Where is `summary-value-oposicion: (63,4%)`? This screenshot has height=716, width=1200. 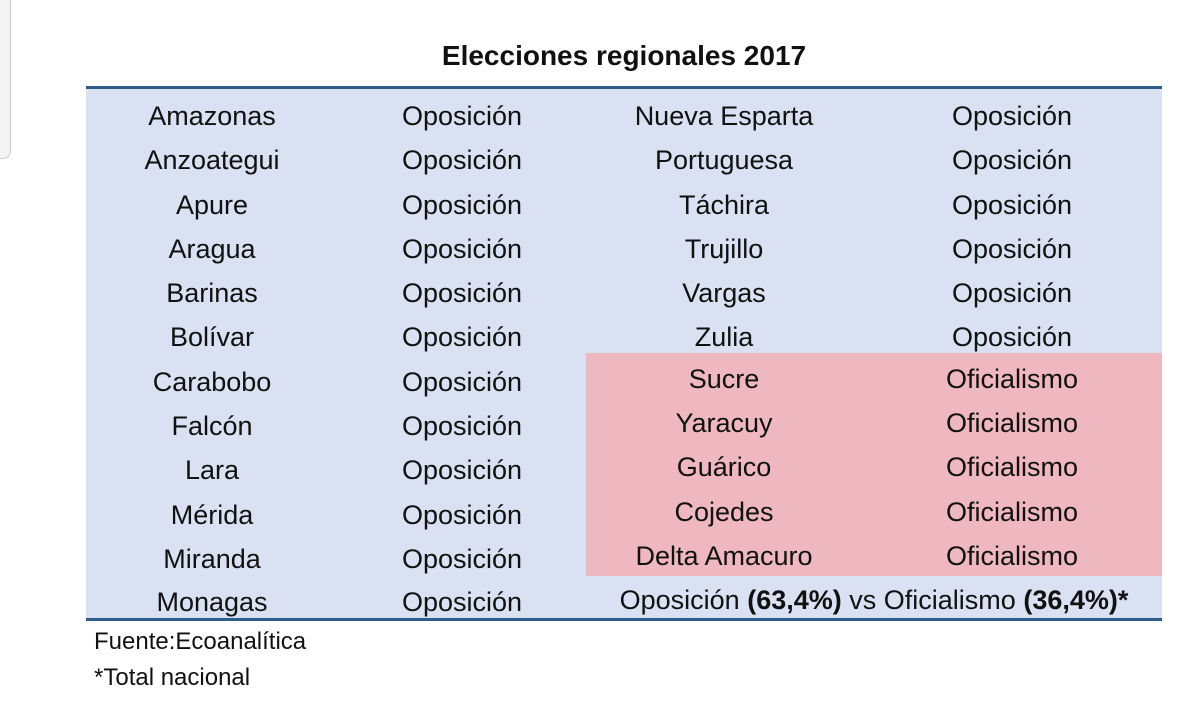
summary-value-oposicion: (63,4%) is located at coordinates (794, 600).